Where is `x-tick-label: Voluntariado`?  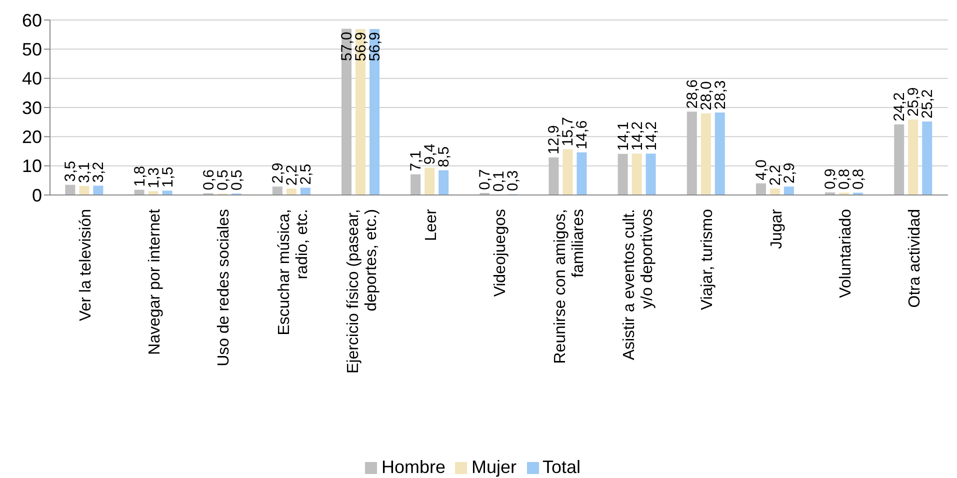
x-tick-label: Voluntariado is located at coordinates (845, 253).